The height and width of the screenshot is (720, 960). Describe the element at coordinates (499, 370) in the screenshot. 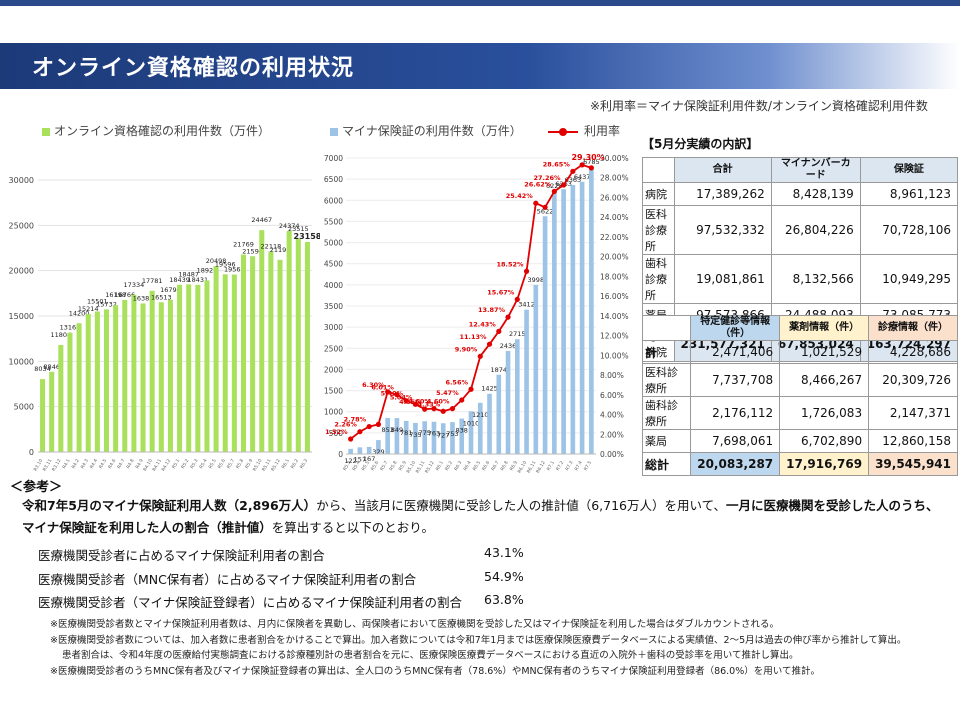

I see `bar-value-label: 1874` at that location.